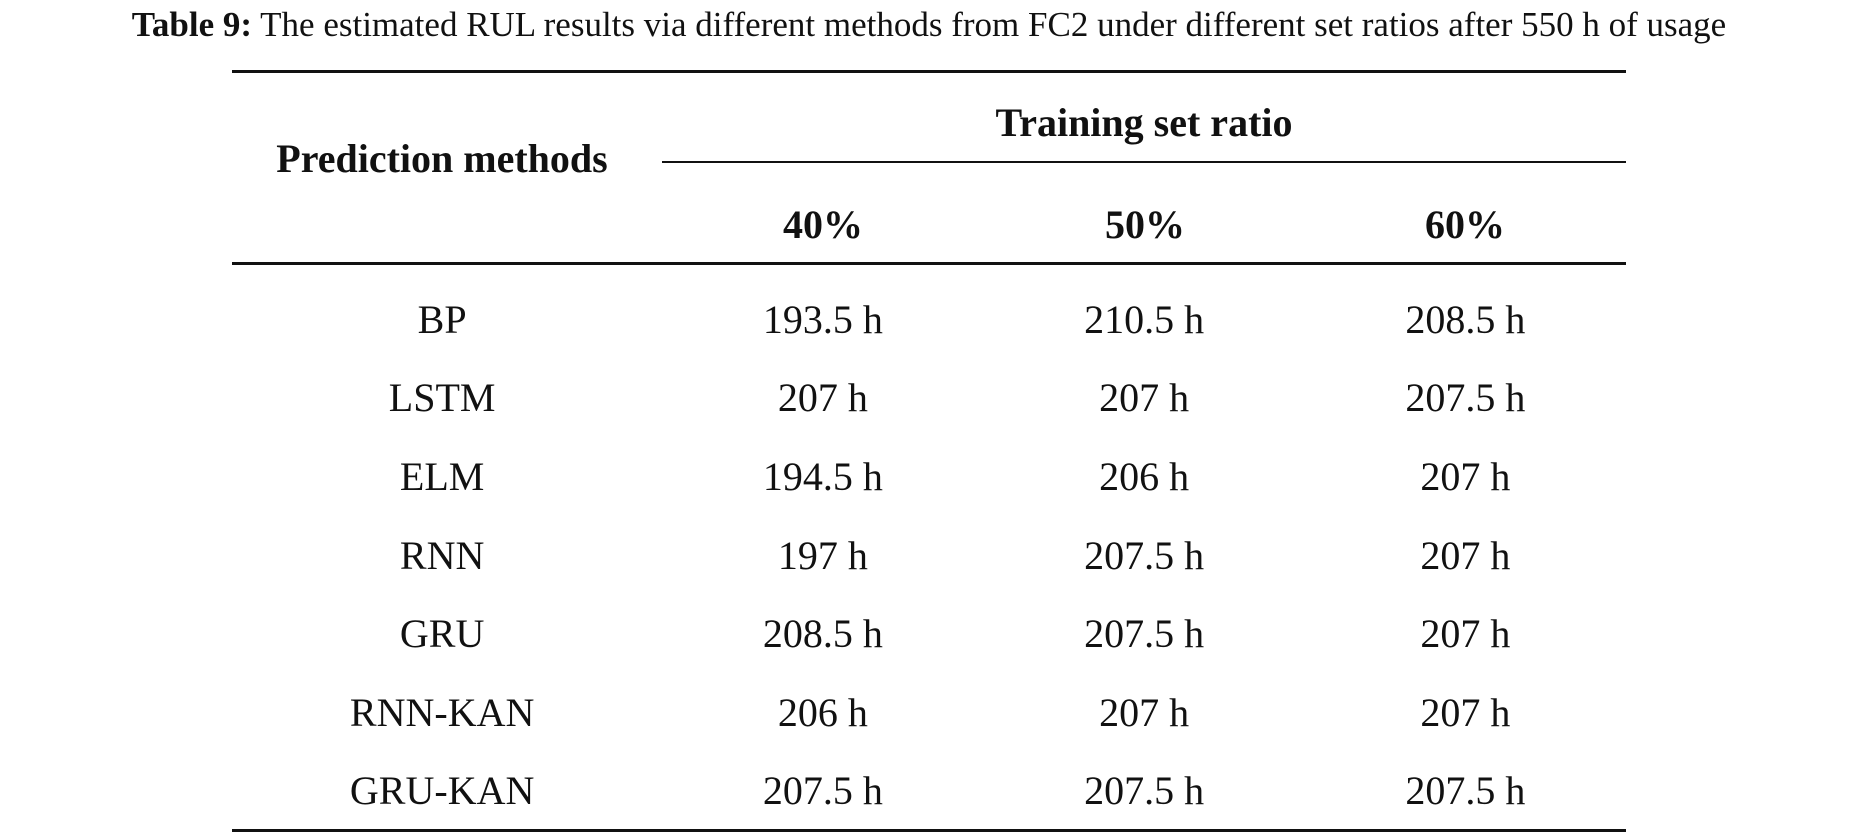 This screenshot has height=835, width=1858. Describe the element at coordinates (1144, 162) in the screenshot. I see `header-group-rule` at that location.